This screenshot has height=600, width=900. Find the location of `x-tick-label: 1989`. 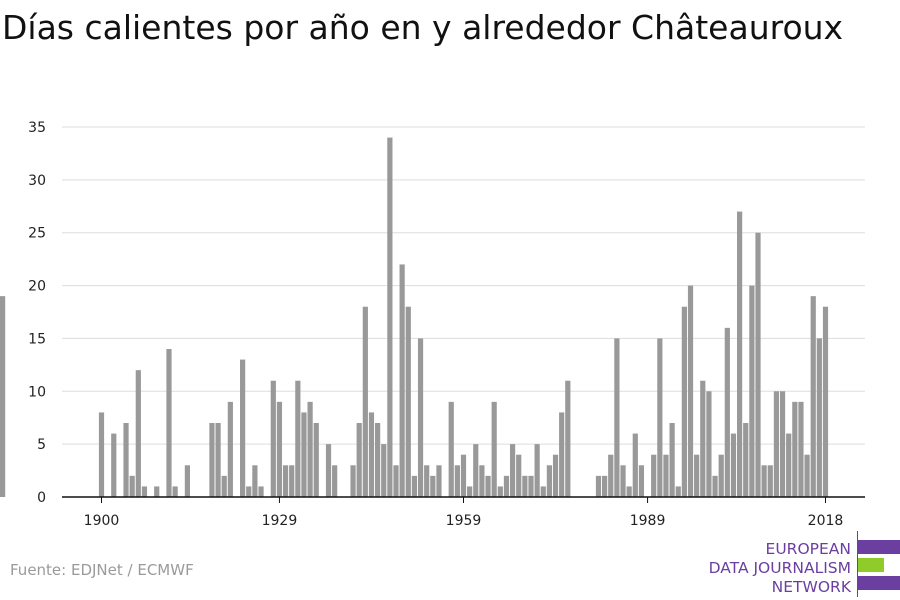

x-tick-label: 1989 is located at coordinates (648, 521).